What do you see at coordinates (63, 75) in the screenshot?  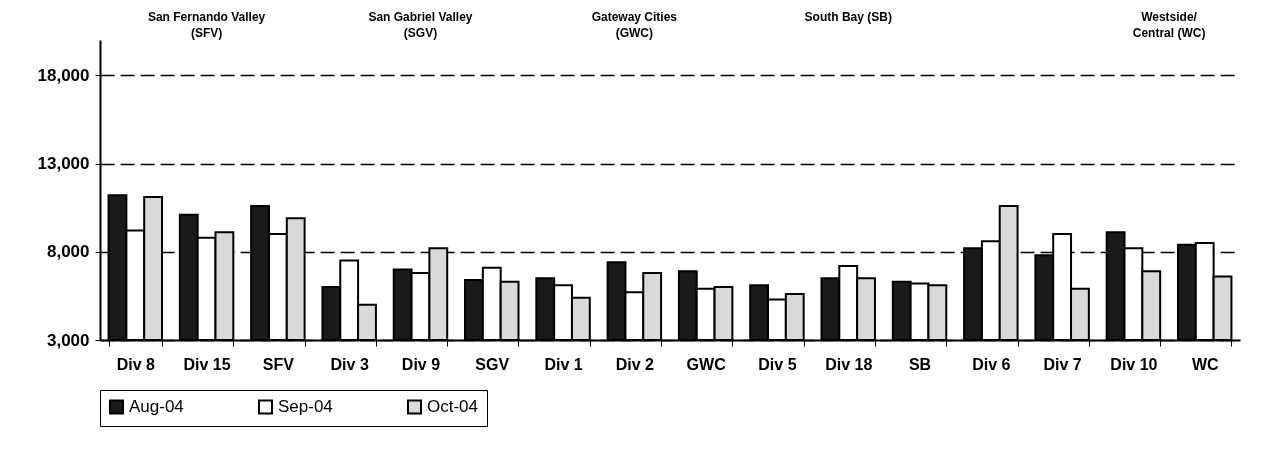 I see `y-tick-label: 18,000` at bounding box center [63, 75].